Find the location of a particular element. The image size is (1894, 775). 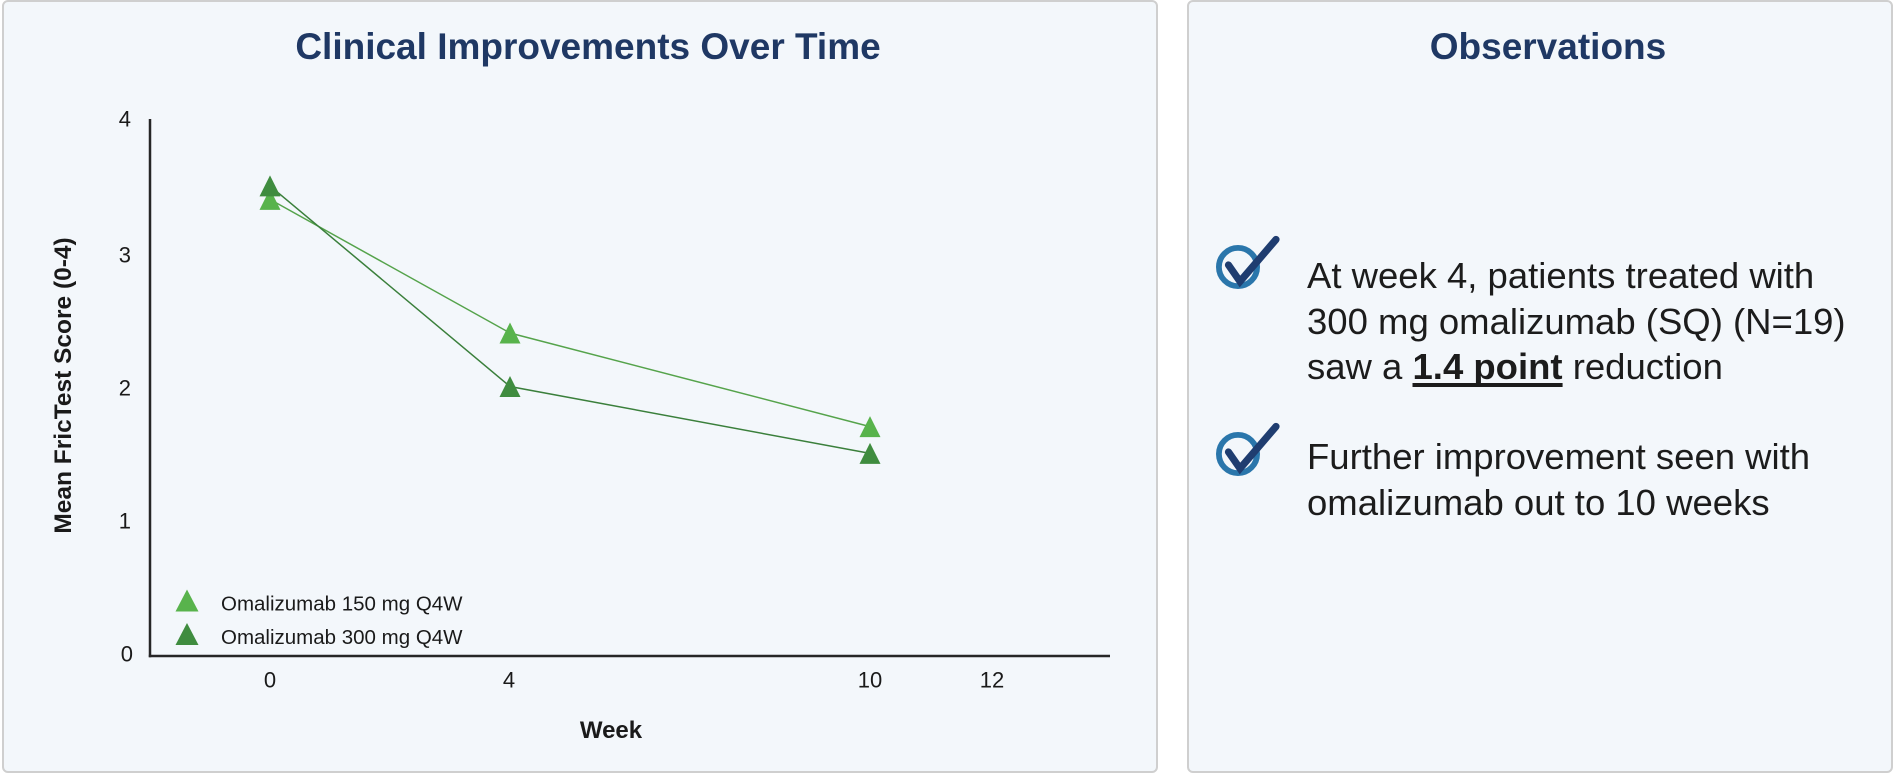

svg-text: Week is located at coordinates (611, 730).